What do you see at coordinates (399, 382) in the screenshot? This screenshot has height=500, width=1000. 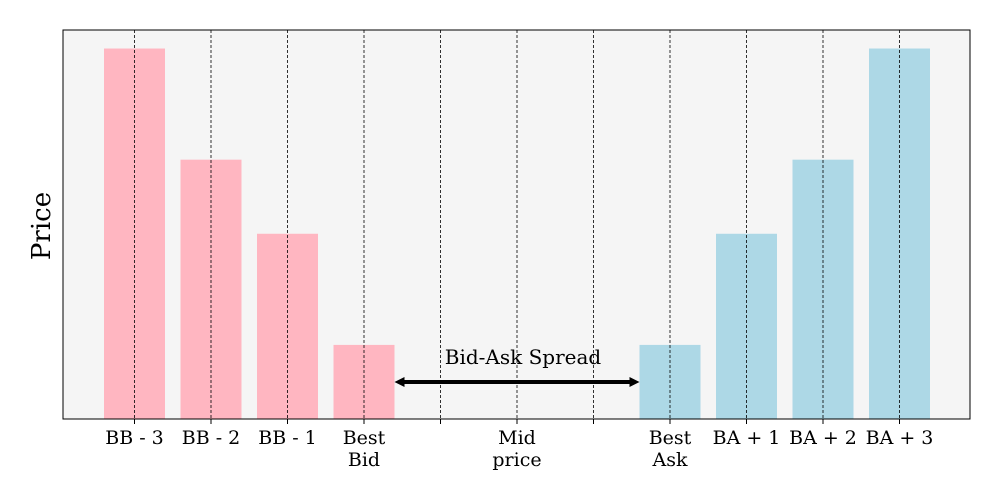 I see `arrow-head-left` at bounding box center [399, 382].